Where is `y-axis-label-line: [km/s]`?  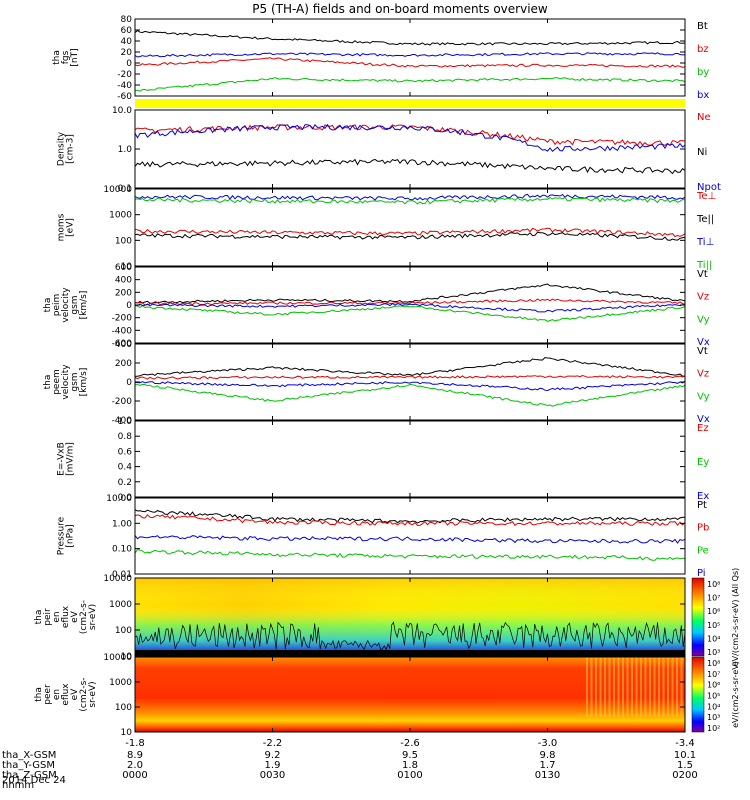
y-axis-label-line: [km/s] is located at coordinates (84, 305).